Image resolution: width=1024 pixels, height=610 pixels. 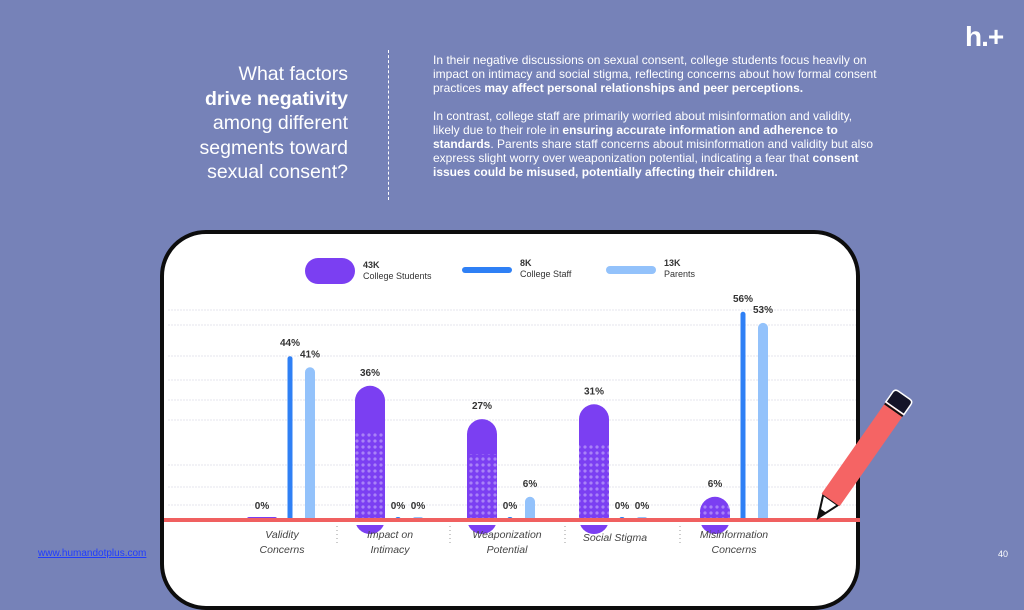 I want to click on question-line: sexual consent?, so click(x=277, y=172).